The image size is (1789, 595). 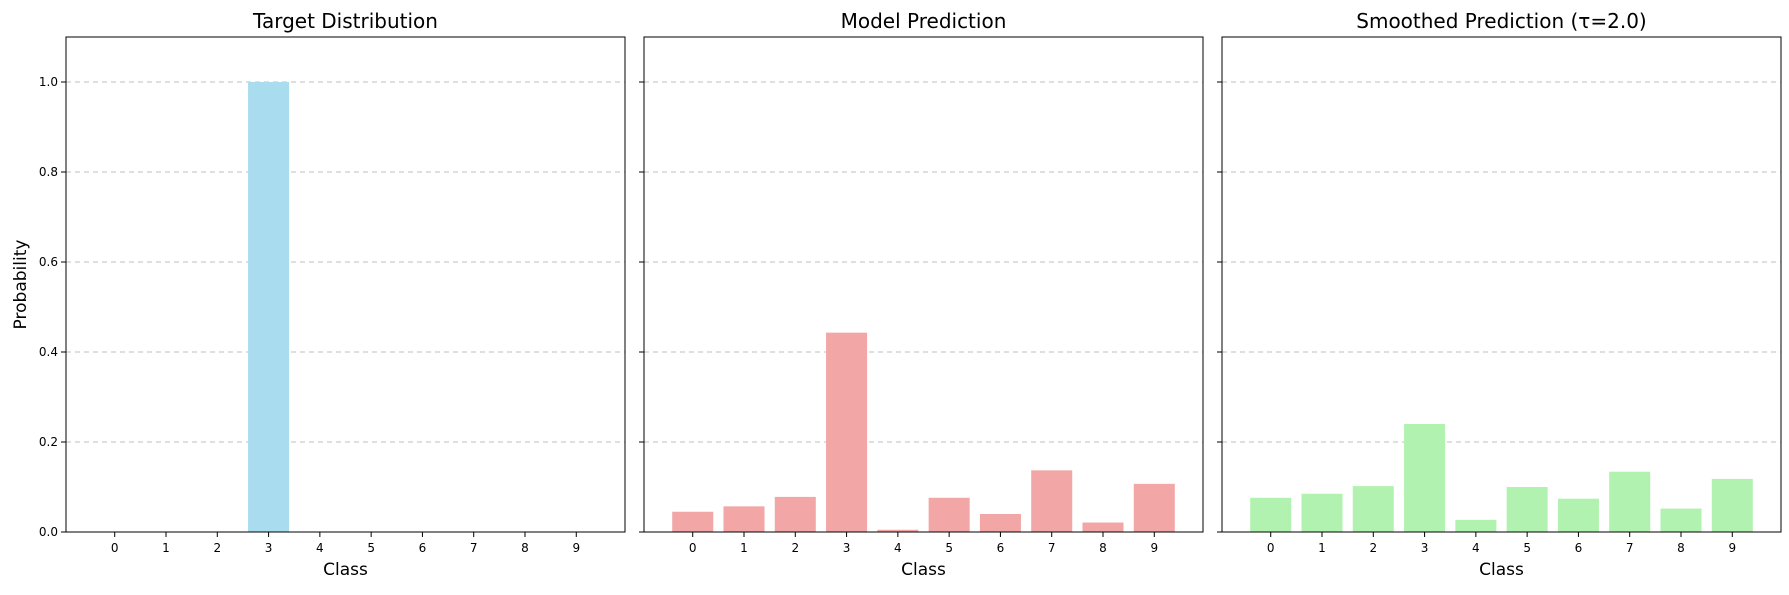 What do you see at coordinates (1373, 548) in the screenshot?
I see `x-tick-label-2-2: 2` at bounding box center [1373, 548].